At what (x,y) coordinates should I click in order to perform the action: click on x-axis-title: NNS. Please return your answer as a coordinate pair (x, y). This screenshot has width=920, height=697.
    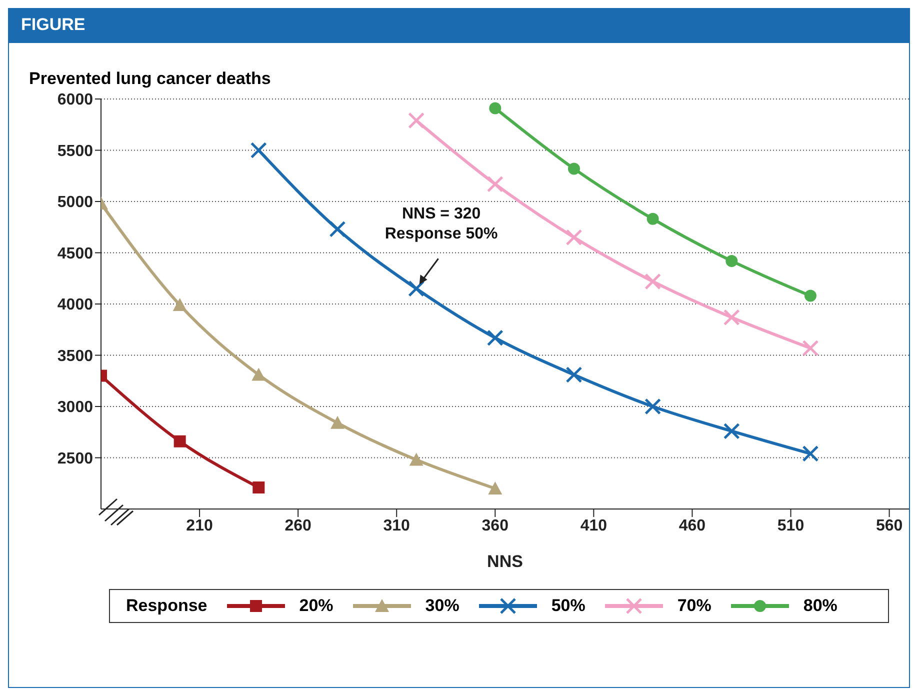
    Looking at the image, I should click on (505, 561).